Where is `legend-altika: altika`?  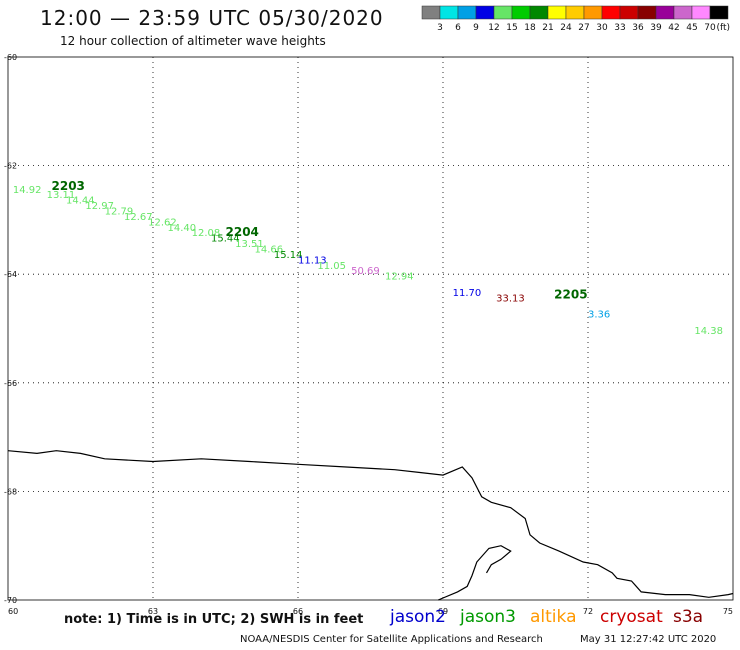
legend-altika: altika is located at coordinates (553, 617).